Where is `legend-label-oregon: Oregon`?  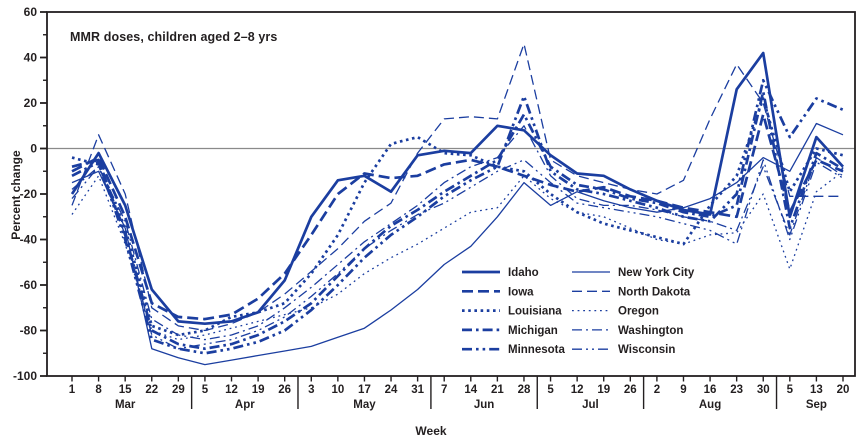 legend-label-oregon: Oregon is located at coordinates (638, 312).